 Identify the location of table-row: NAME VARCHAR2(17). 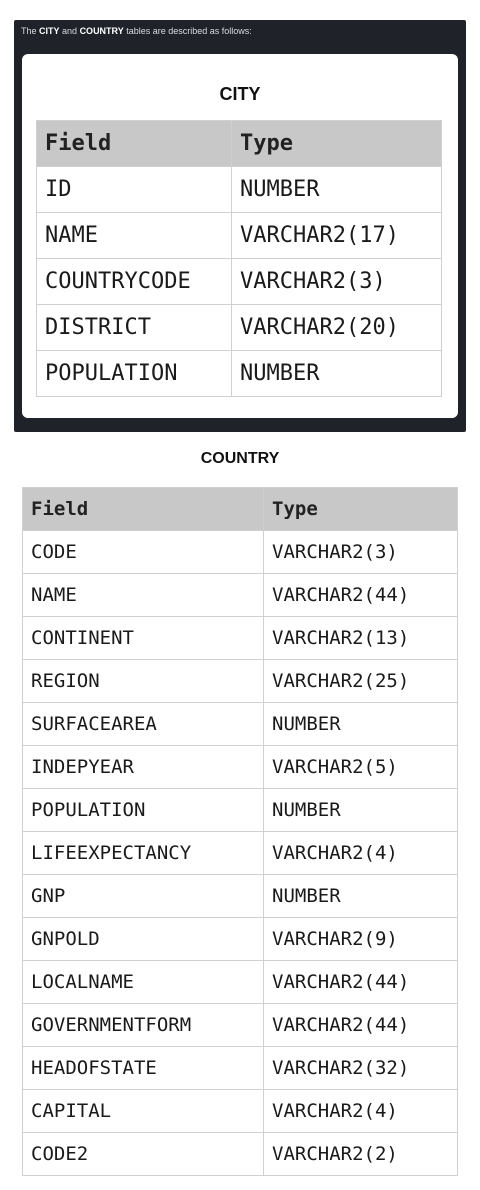
(239, 235).